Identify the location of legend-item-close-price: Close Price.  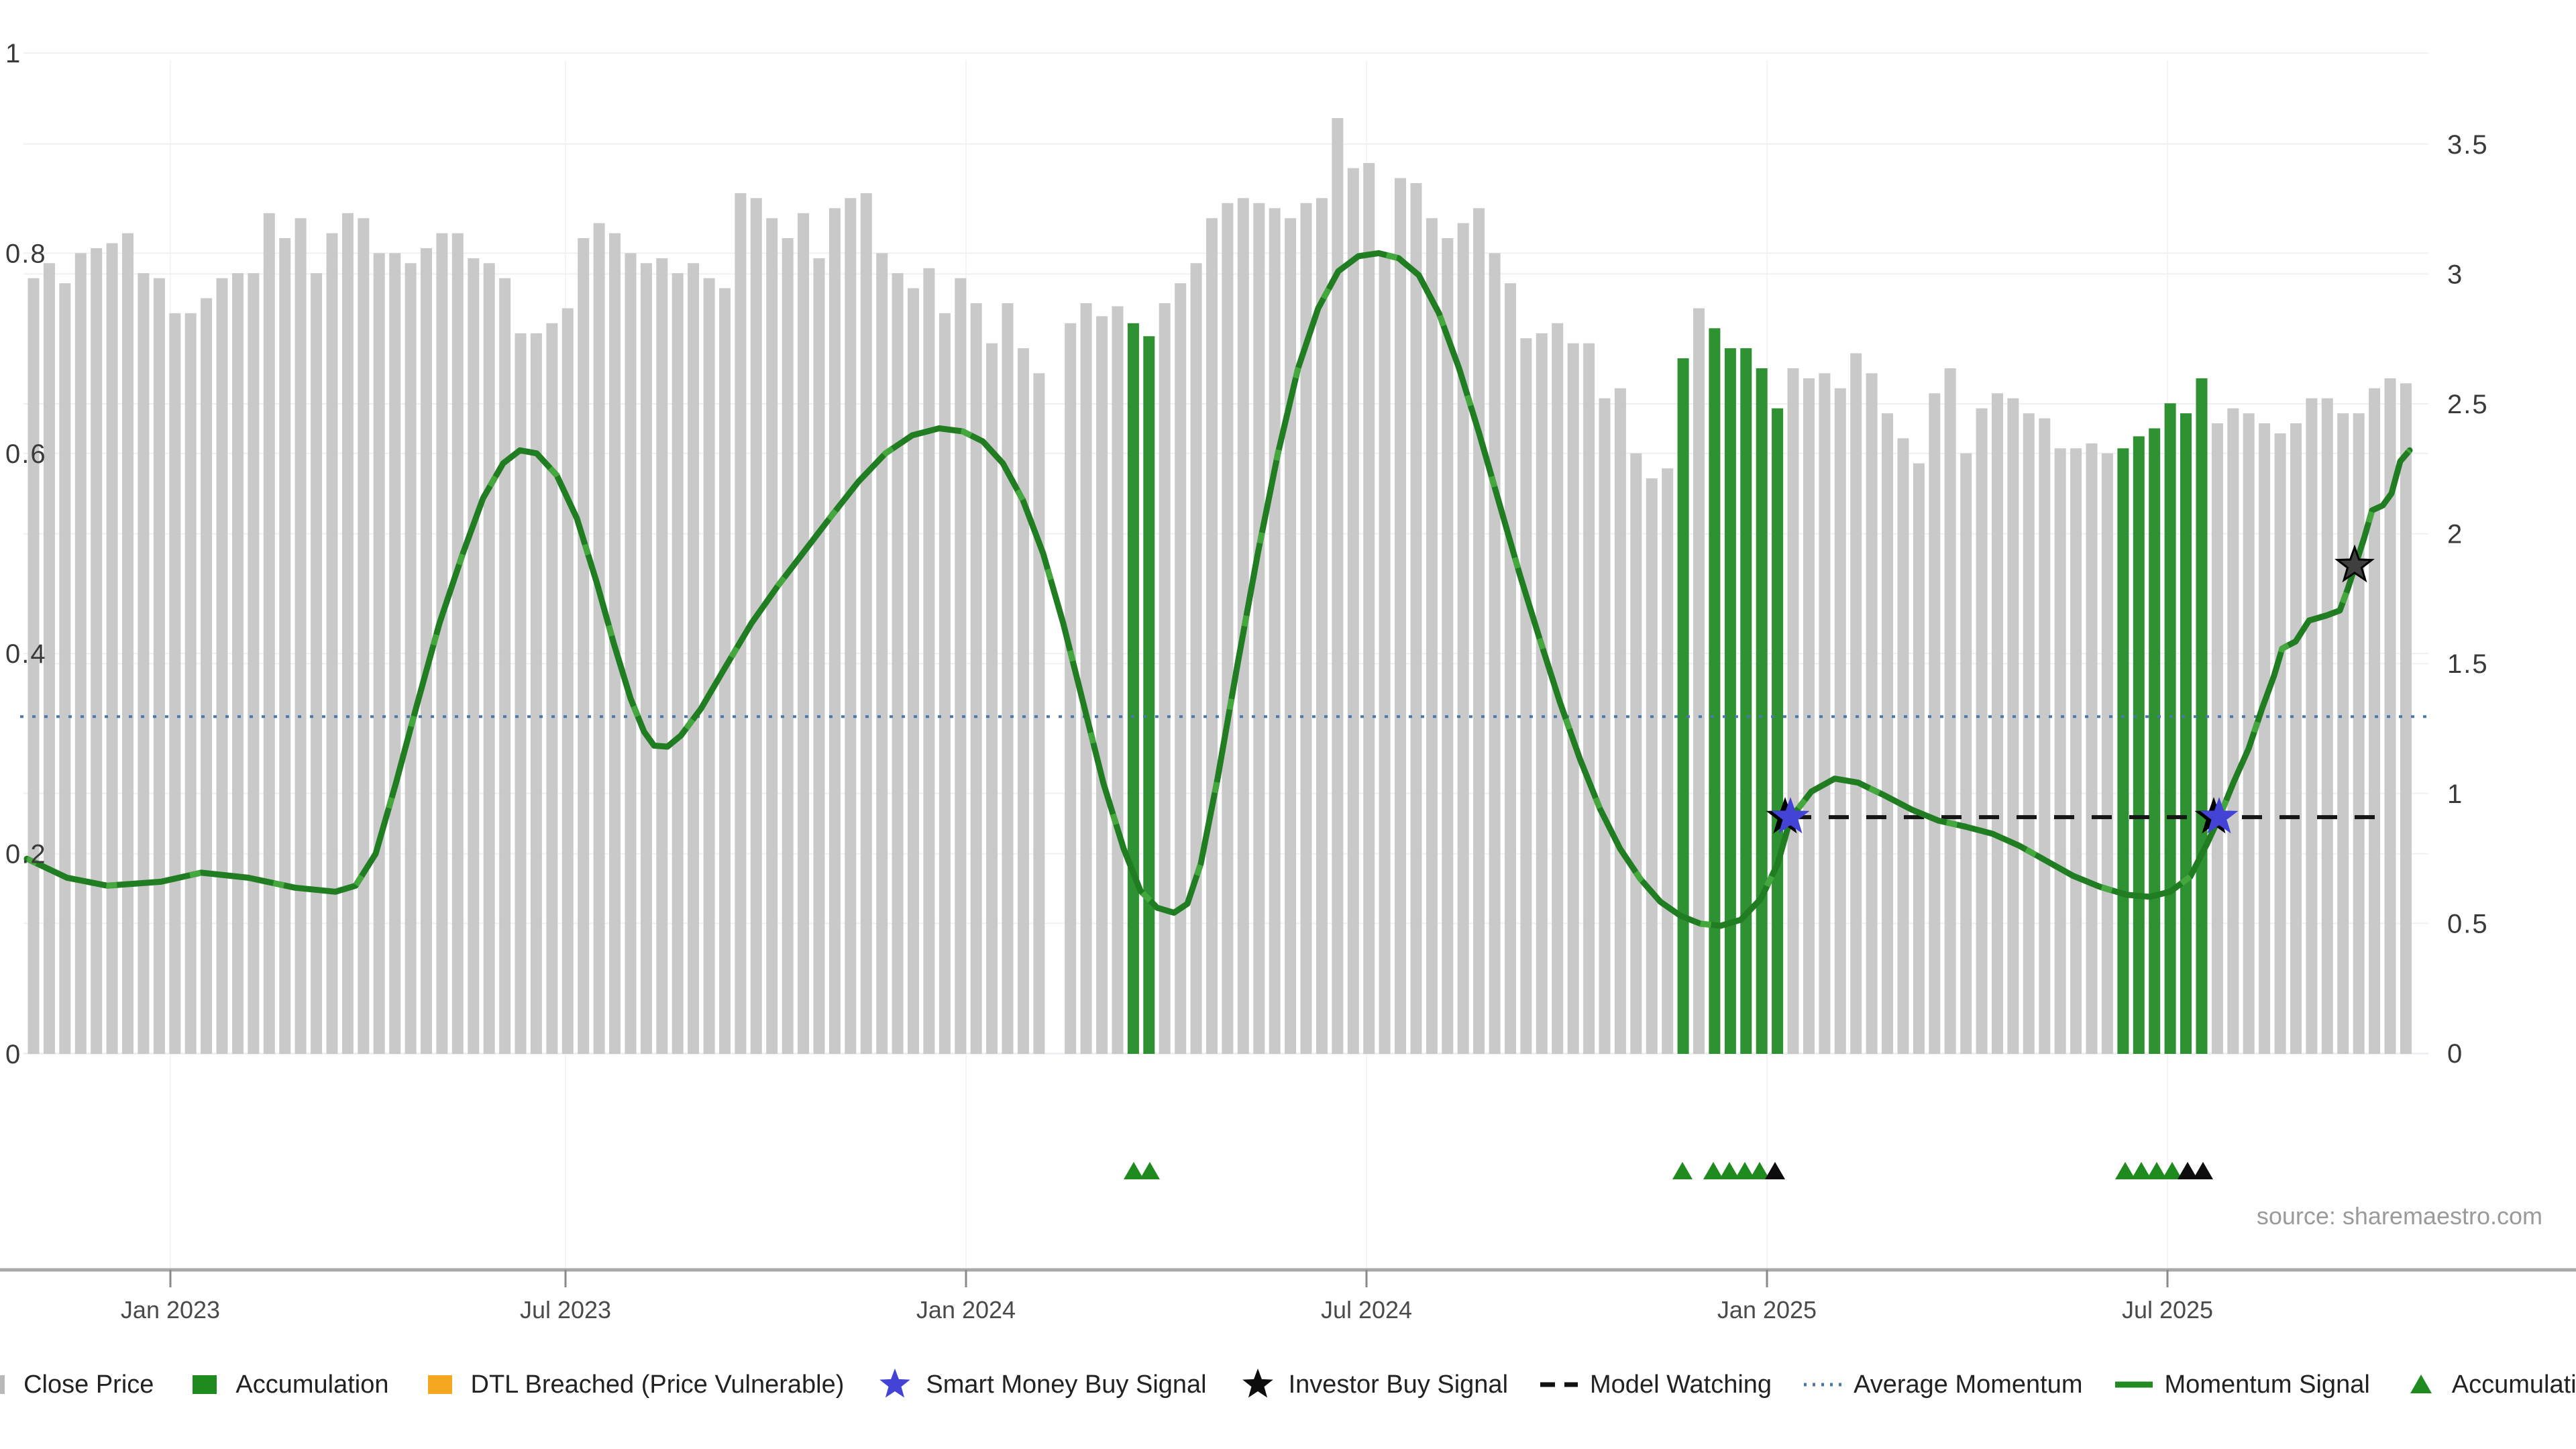
(77, 1384).